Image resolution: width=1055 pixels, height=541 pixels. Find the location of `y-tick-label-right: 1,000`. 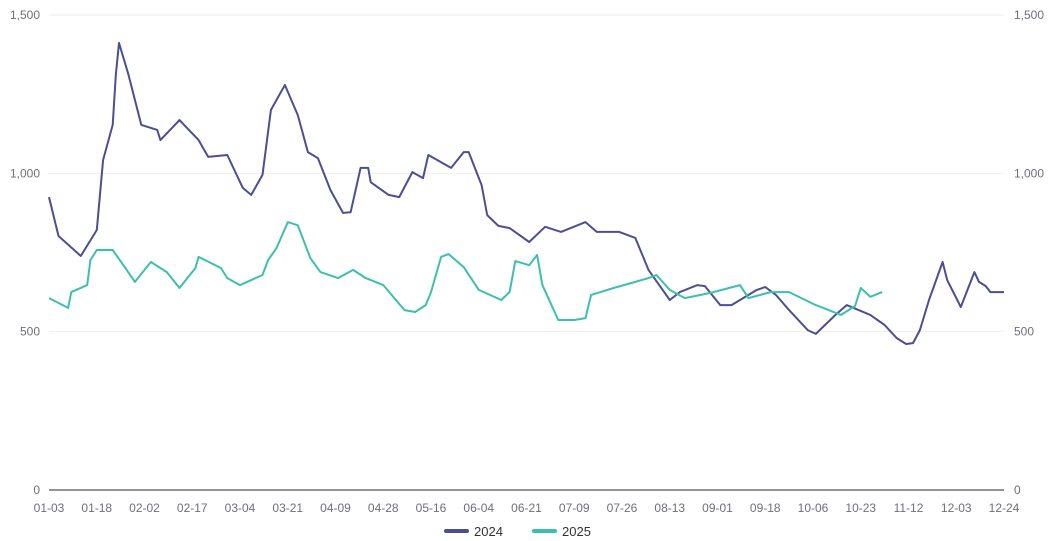

y-tick-label-right: 1,000 is located at coordinates (1029, 173).